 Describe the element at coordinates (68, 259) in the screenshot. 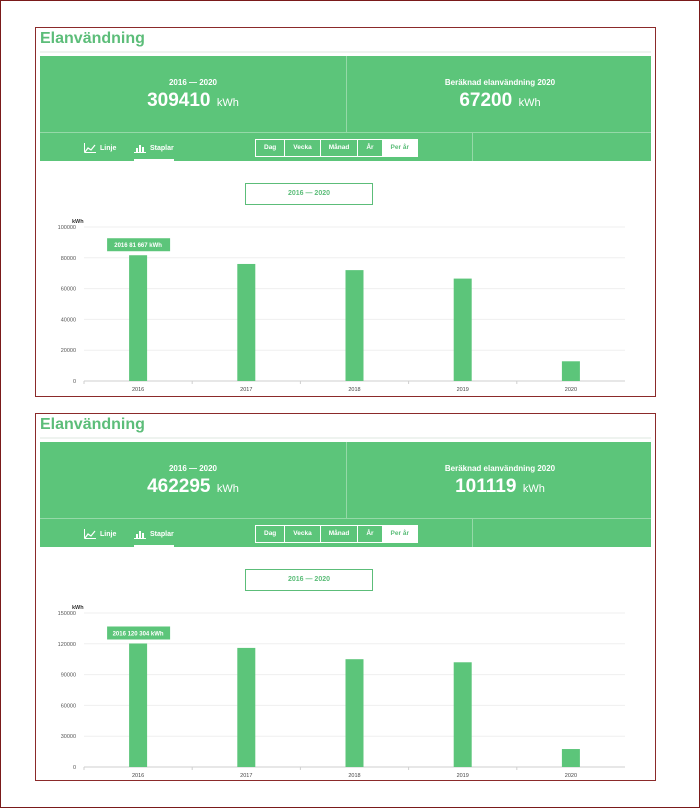

I see `y-tick-label: 80000` at that location.